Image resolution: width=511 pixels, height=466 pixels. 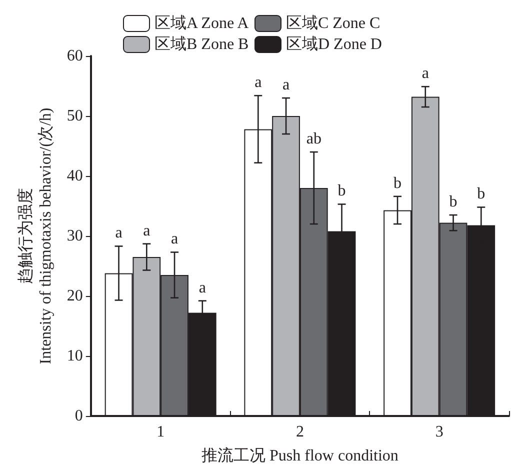 What do you see at coordinates (78, 416) in the screenshot?
I see `y-tick-label: 0` at bounding box center [78, 416].